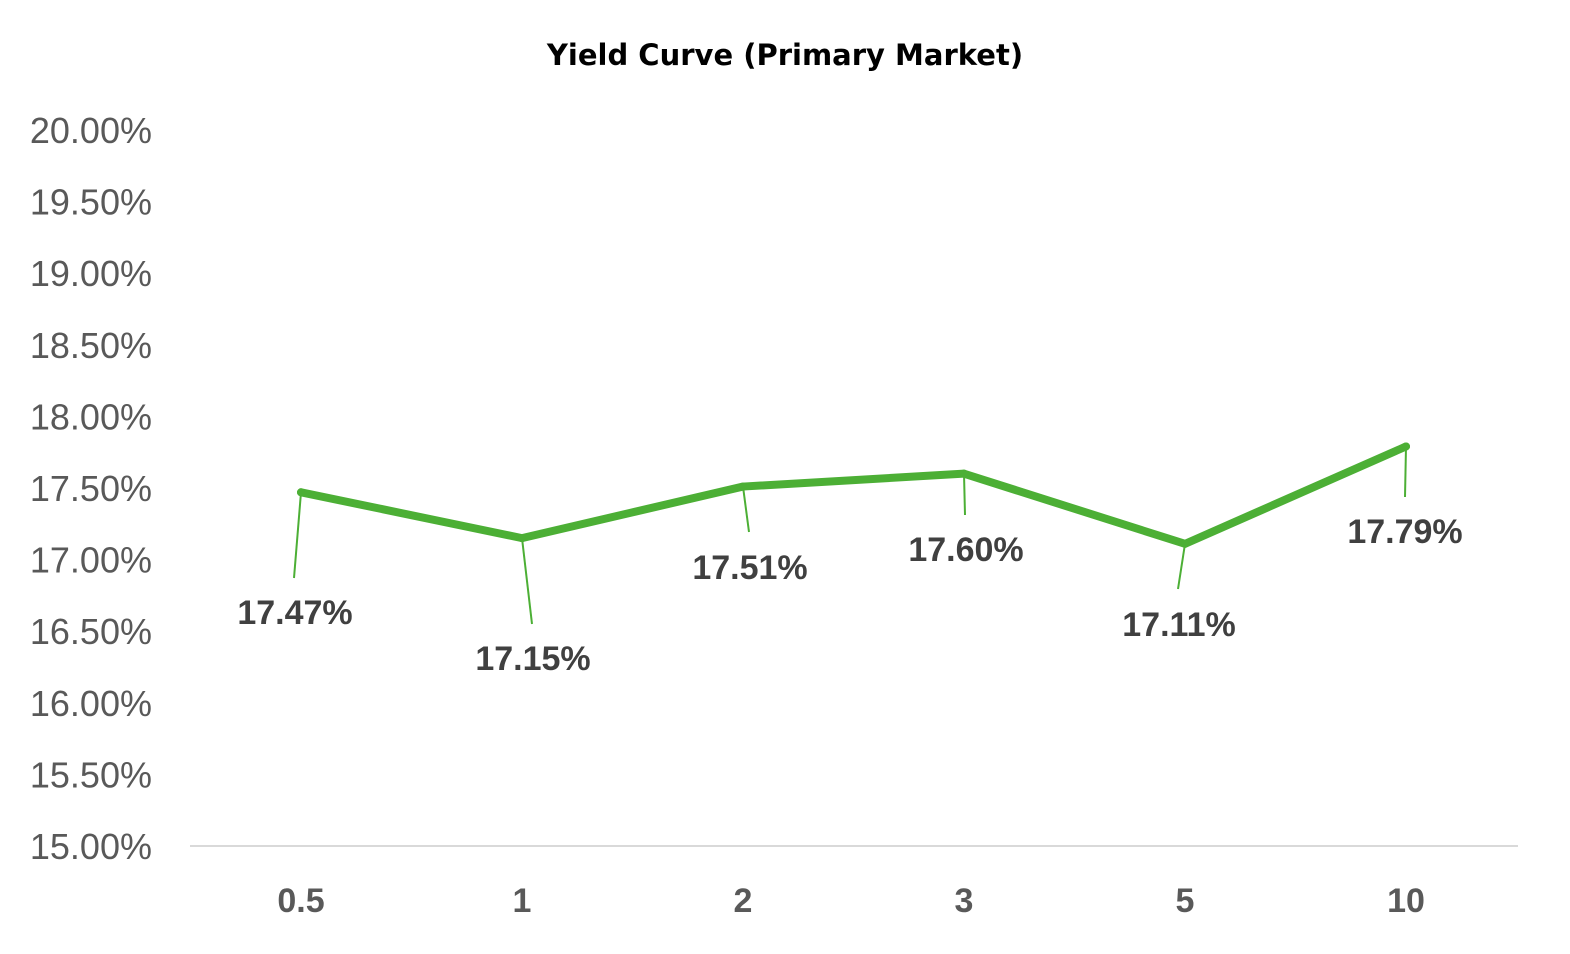 Image resolution: width=1570 pixels, height=954 pixels. What do you see at coordinates (91, 703) in the screenshot?
I see `y-tick-label: 16.00%` at bounding box center [91, 703].